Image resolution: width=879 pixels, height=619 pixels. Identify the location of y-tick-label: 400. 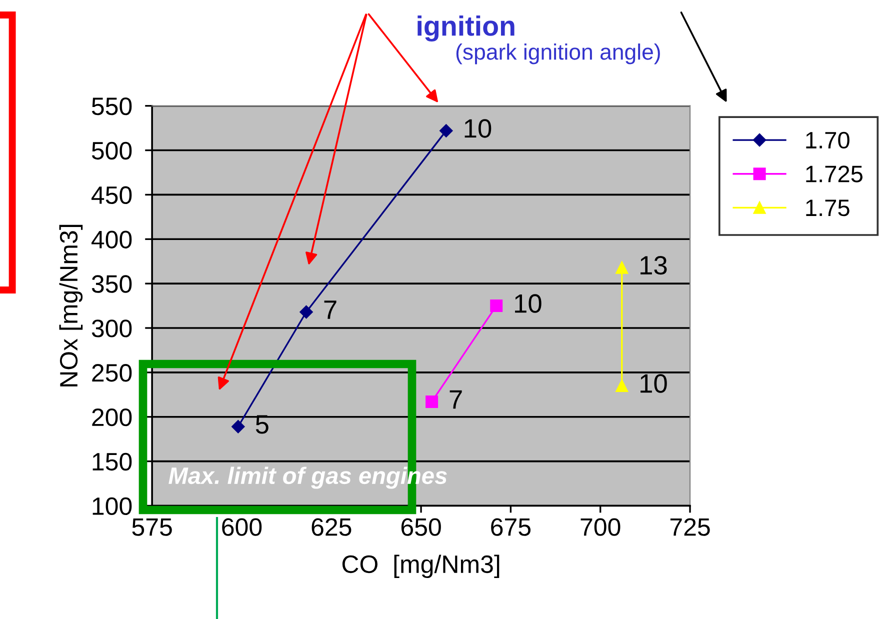
(111, 239).